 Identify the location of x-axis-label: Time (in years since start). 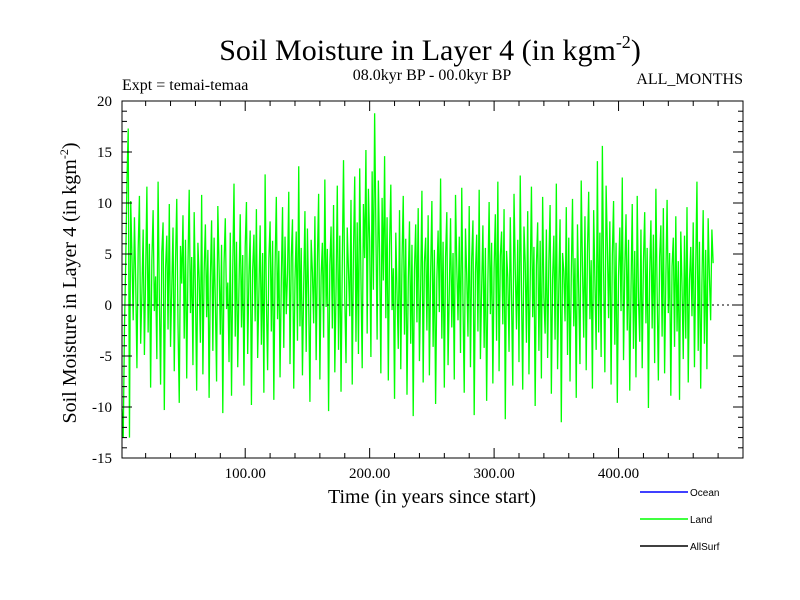
(432, 497).